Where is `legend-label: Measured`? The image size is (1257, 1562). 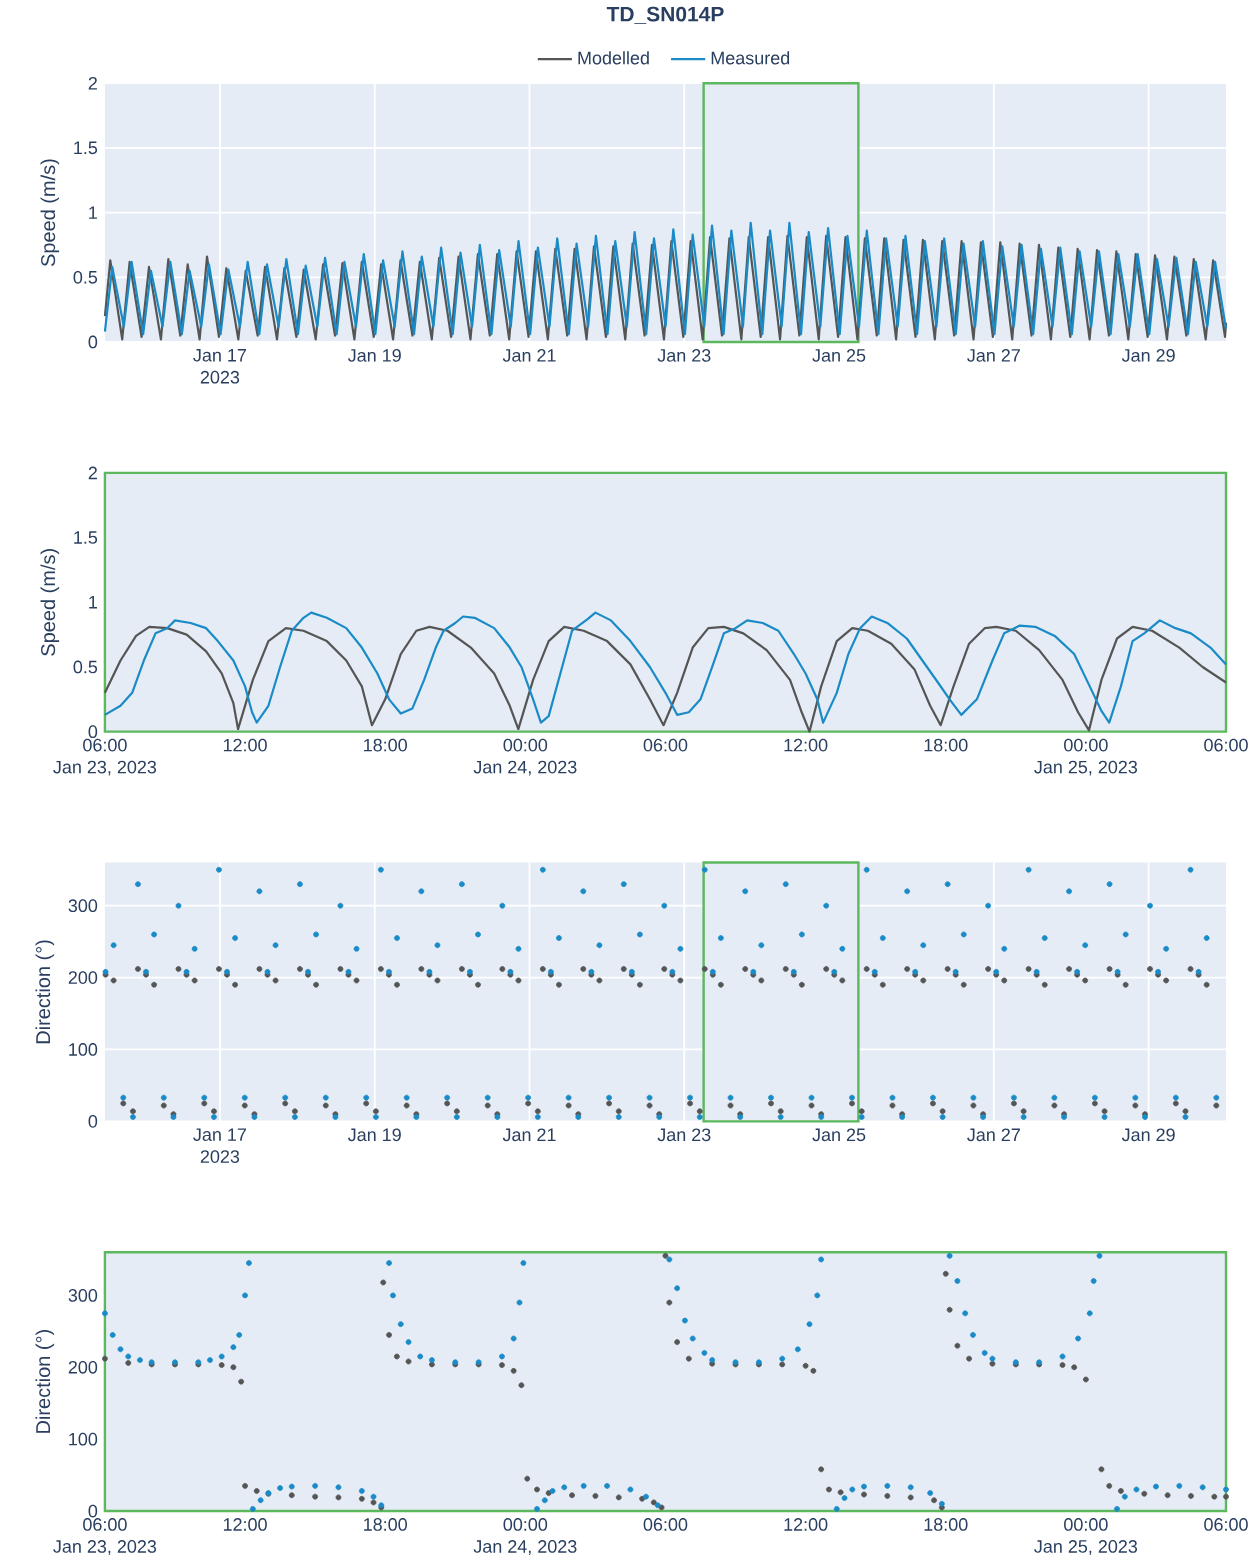 legend-label: Measured is located at coordinates (750, 58).